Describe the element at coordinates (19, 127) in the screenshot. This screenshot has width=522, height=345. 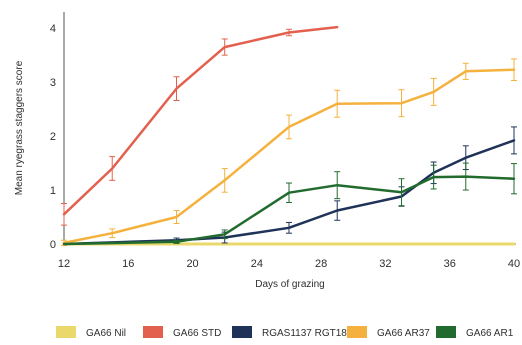
I see `y-axis-title: Mean ryegrass staggers score` at that location.